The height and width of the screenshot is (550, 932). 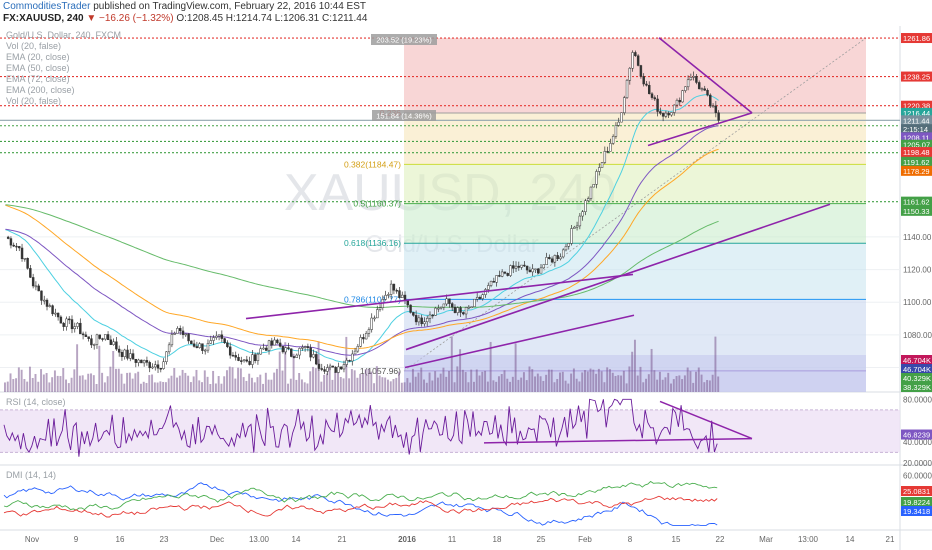 What do you see at coordinates (917, 463) in the screenshot?
I see `rsi-tick: 20.0000` at bounding box center [917, 463].